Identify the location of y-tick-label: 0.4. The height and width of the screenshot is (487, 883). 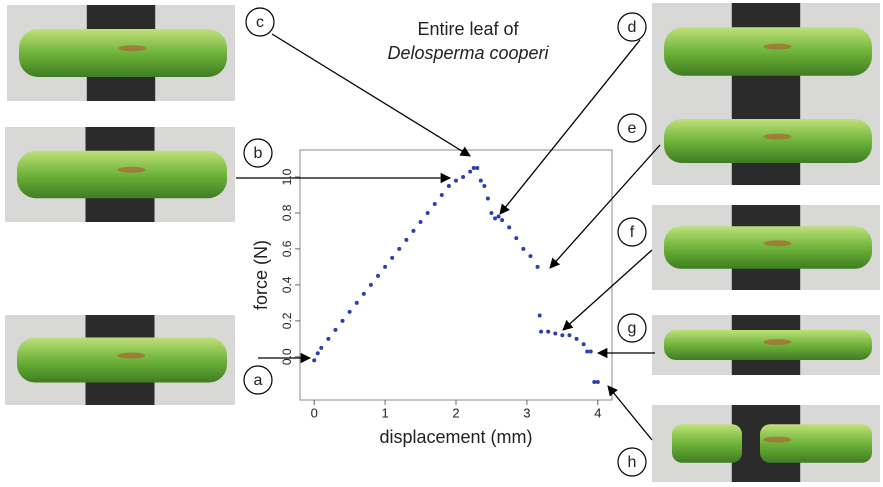
(287, 284).